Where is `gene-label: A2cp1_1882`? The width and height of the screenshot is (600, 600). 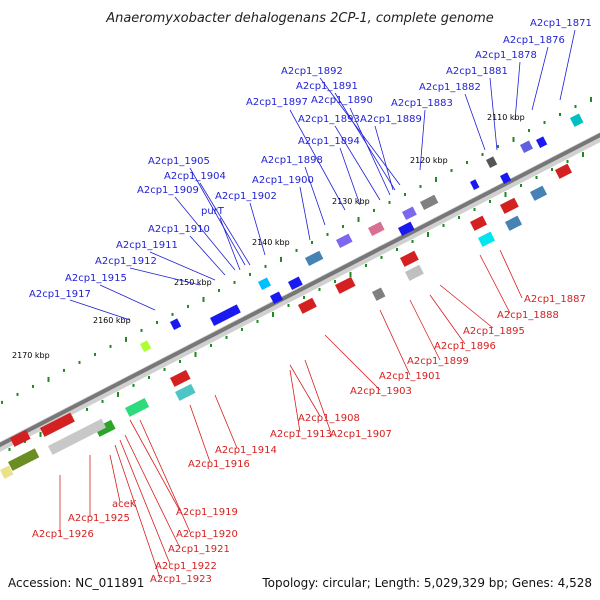 gene-label: A2cp1_1882 is located at coordinates (450, 87).